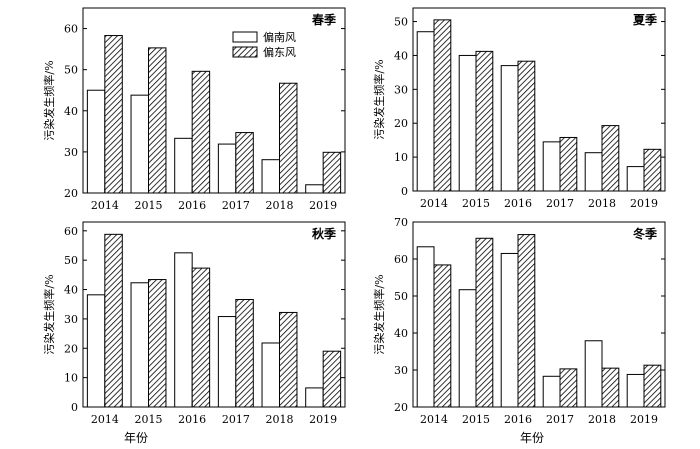 The width and height of the screenshot is (700, 449). I want to click on legend-swatch-south, so click(245, 37).